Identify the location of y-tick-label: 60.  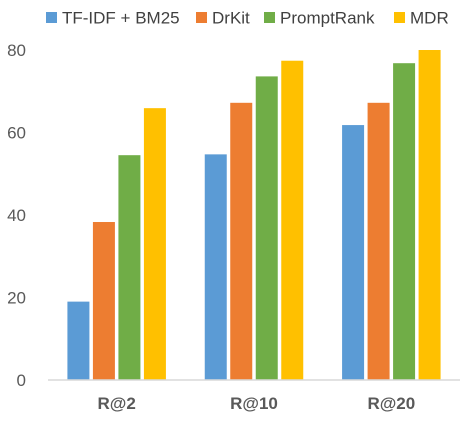
(16, 133).